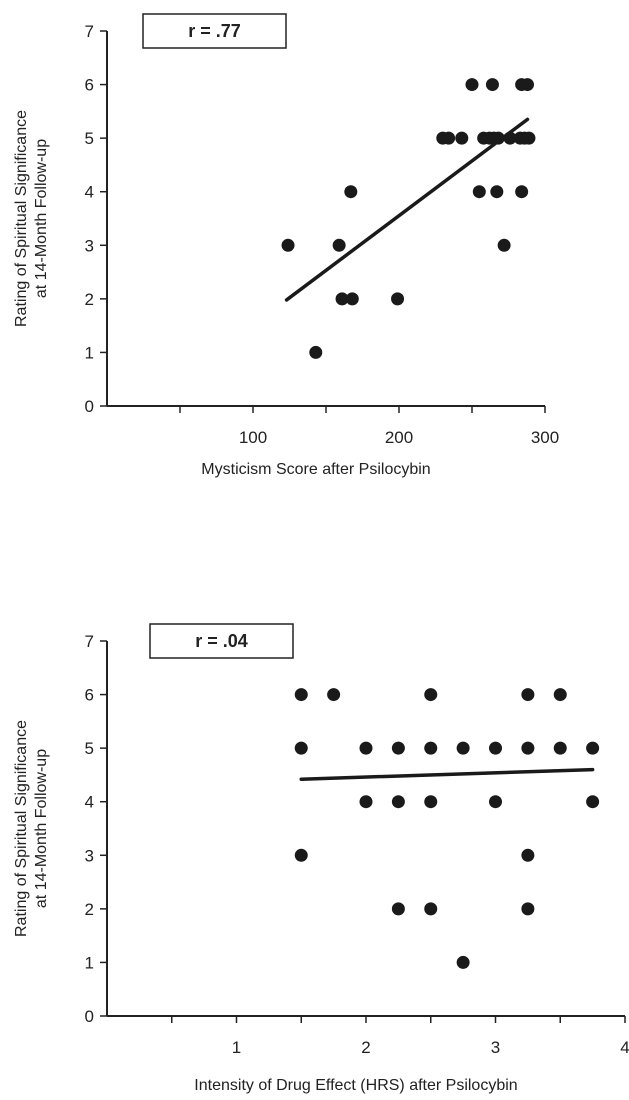 Image resolution: width=629 pixels, height=1100 pixels. Describe the element at coordinates (89, 406) in the screenshot. I see `chart-0-y-tick-label: 0` at that location.